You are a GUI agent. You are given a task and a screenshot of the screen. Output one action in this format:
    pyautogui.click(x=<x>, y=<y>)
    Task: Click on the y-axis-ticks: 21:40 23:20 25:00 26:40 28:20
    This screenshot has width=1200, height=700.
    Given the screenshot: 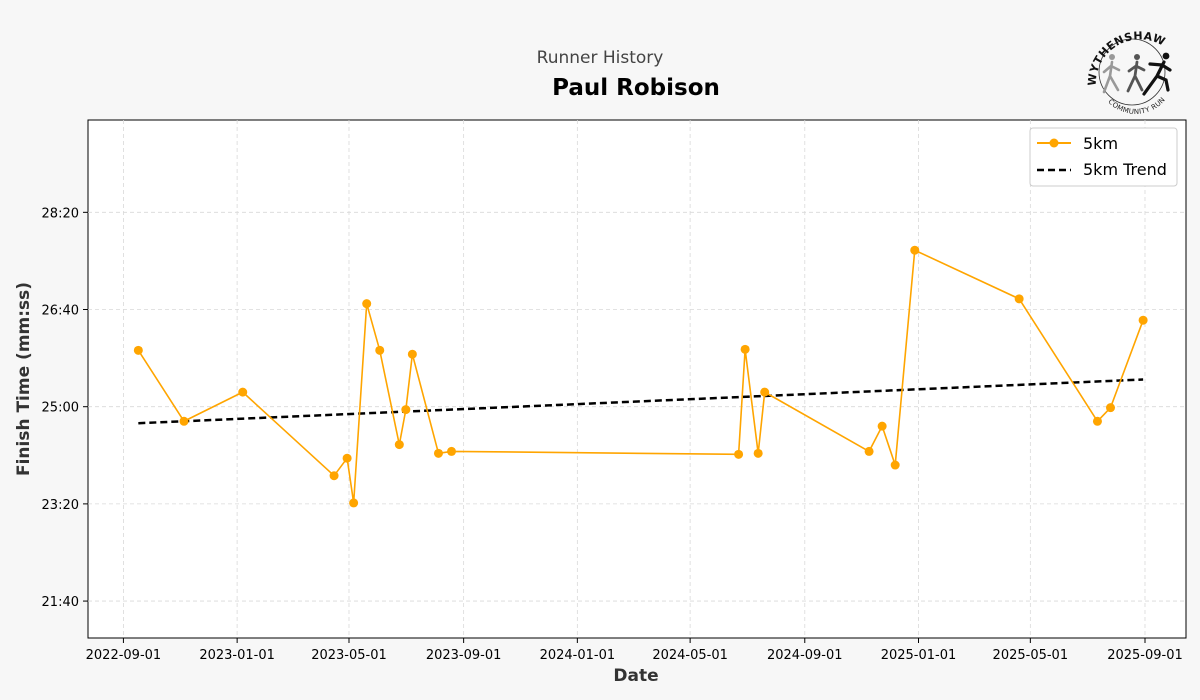 What is the action you would take?
    pyautogui.click(x=65, y=408)
    